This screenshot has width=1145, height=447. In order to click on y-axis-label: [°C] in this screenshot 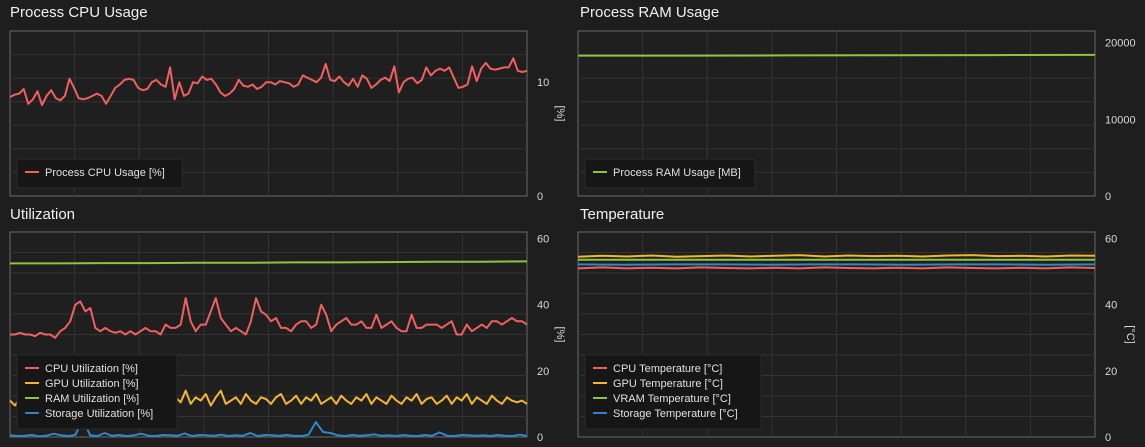, I will do `click(1130, 334)`.